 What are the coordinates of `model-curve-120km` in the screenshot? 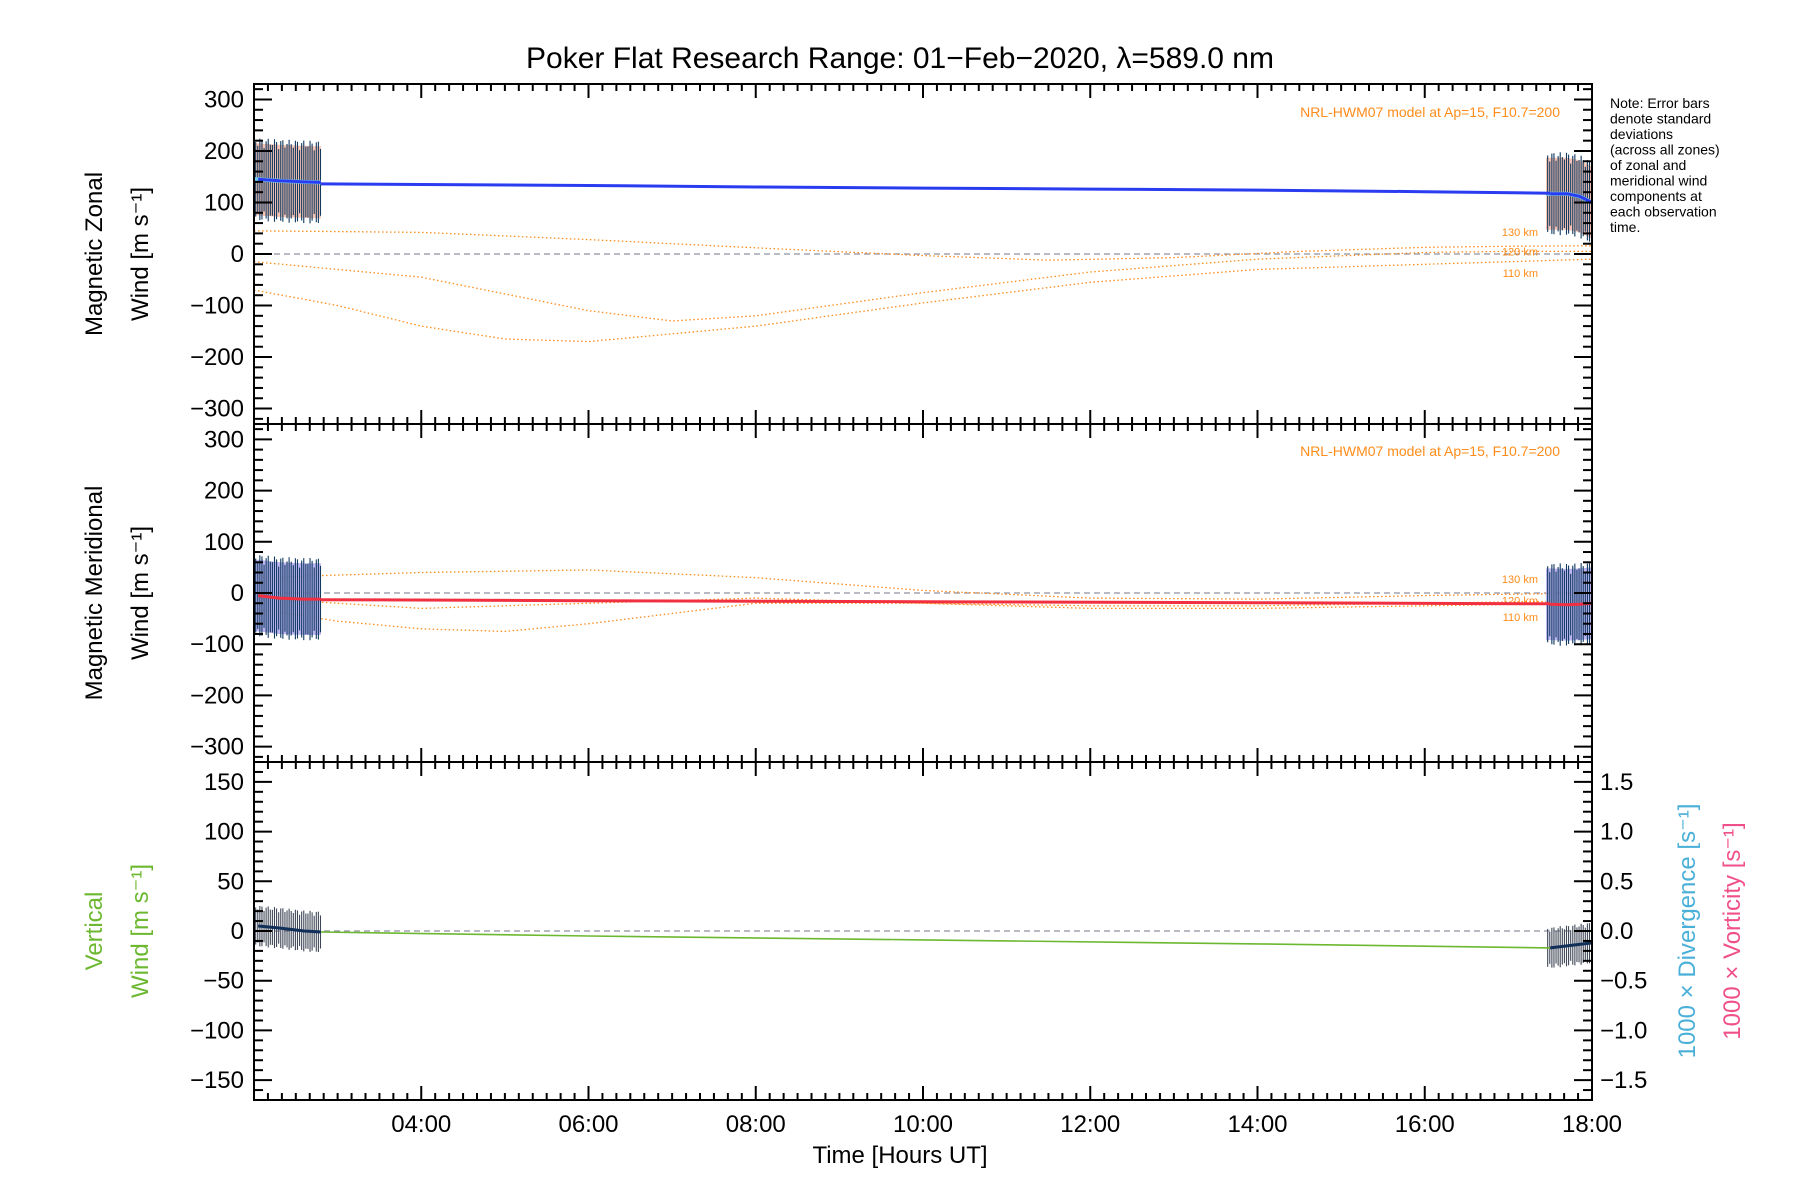 It's located at (922, 286).